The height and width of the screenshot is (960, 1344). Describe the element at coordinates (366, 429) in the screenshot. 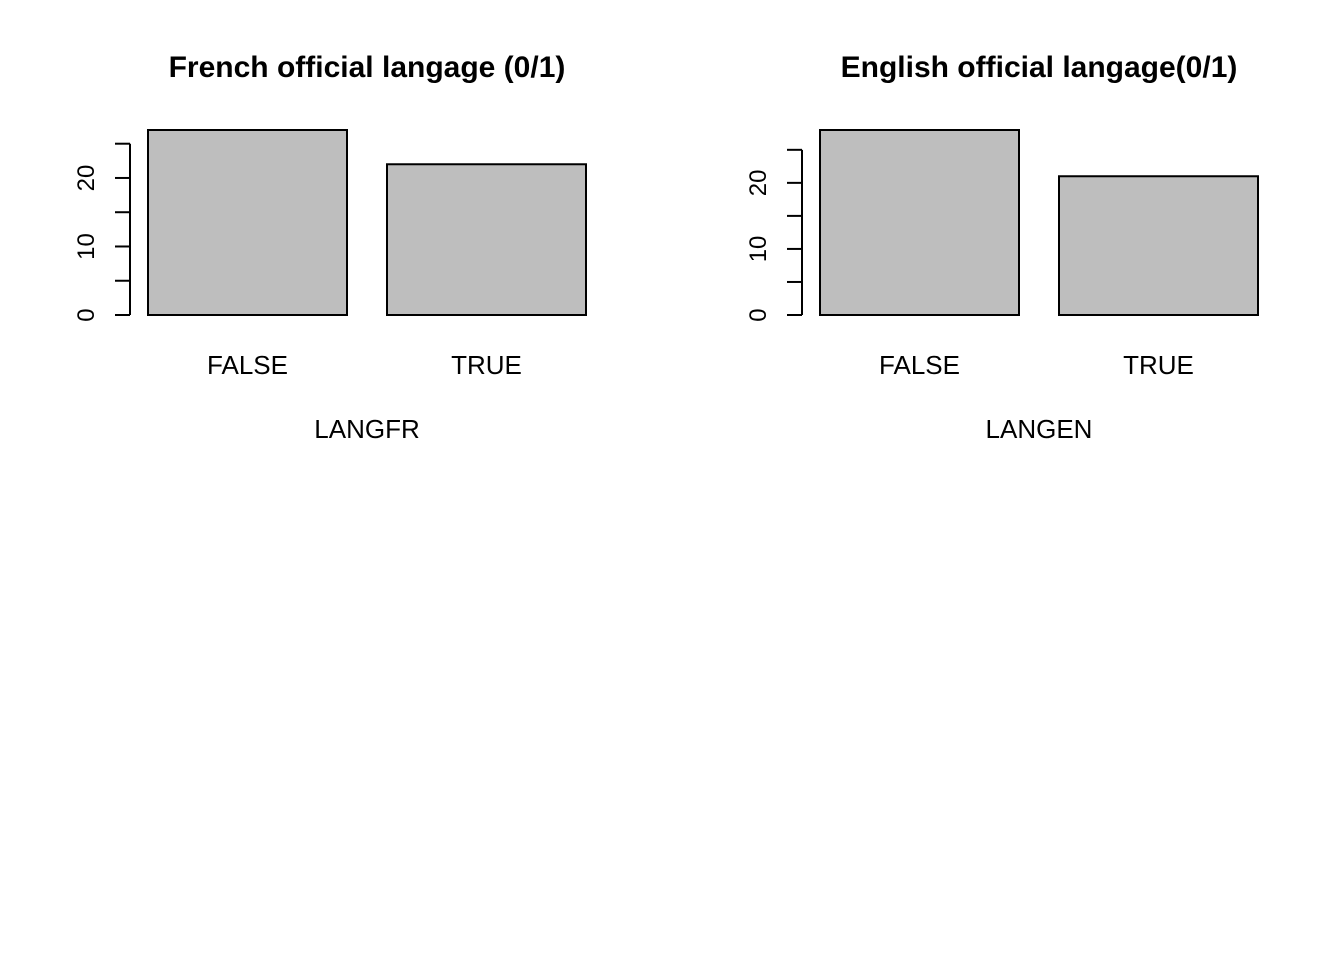

I see `x-axis-label: LANGFR` at that location.